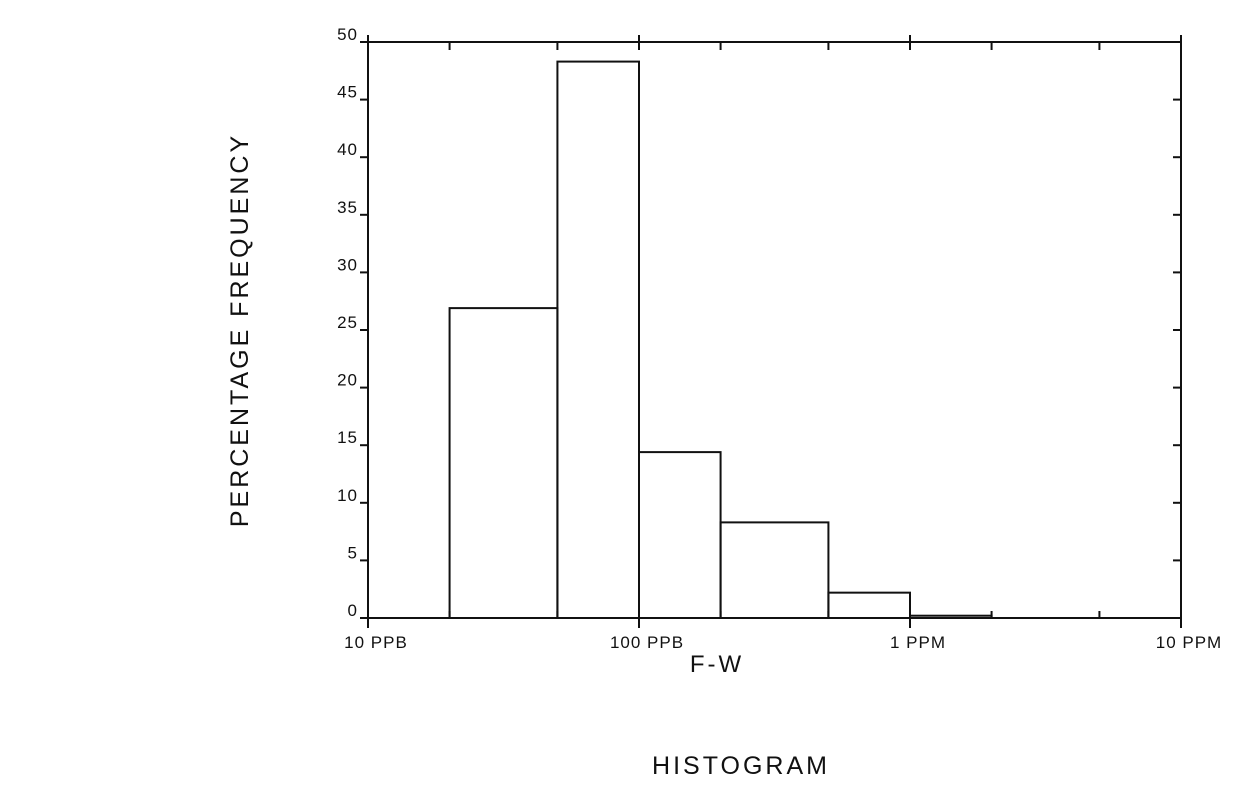  Describe the element at coordinates (347, 207) in the screenshot. I see `y-tick-label: 35` at that location.